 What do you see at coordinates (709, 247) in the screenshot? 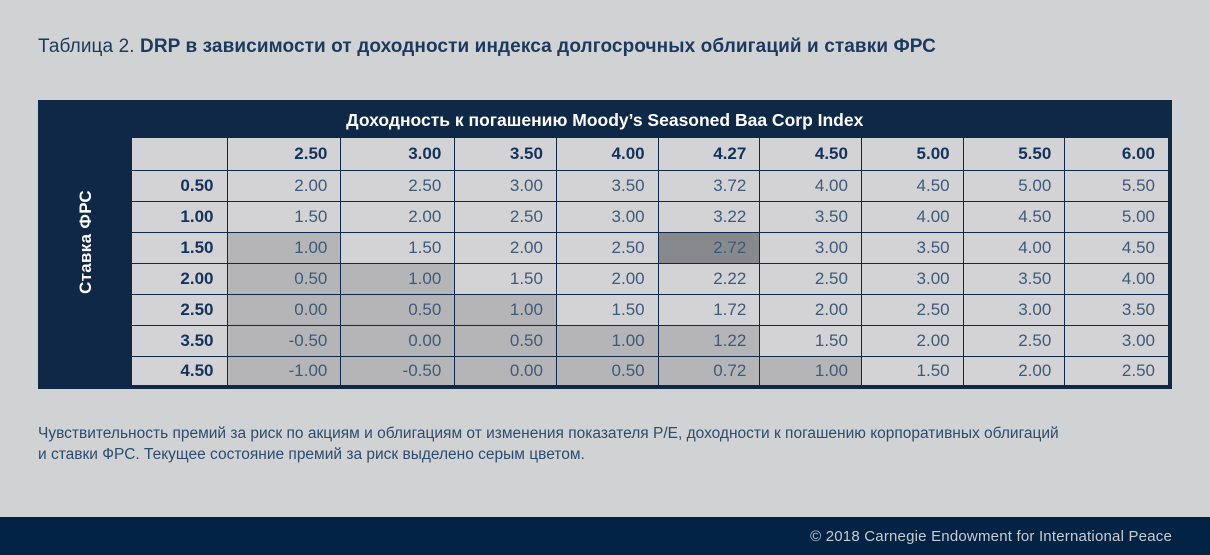
I see `current-state-cell: 2.72` at bounding box center [709, 247].